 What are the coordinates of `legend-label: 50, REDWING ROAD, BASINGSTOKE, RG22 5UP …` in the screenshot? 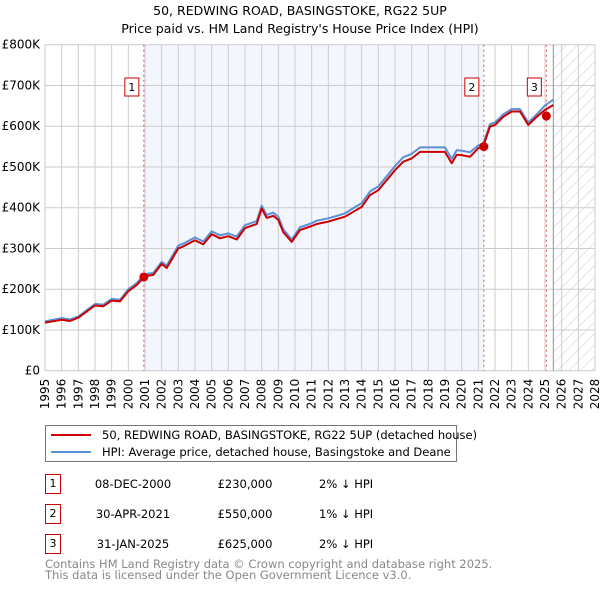 It's located at (290, 435).